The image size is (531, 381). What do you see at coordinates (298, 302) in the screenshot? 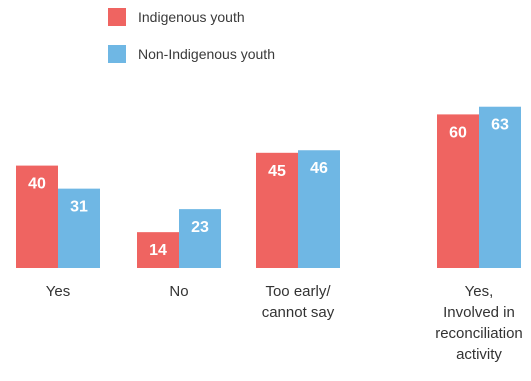
I see `category-label-2: Too early/cannot say` at bounding box center [298, 302].